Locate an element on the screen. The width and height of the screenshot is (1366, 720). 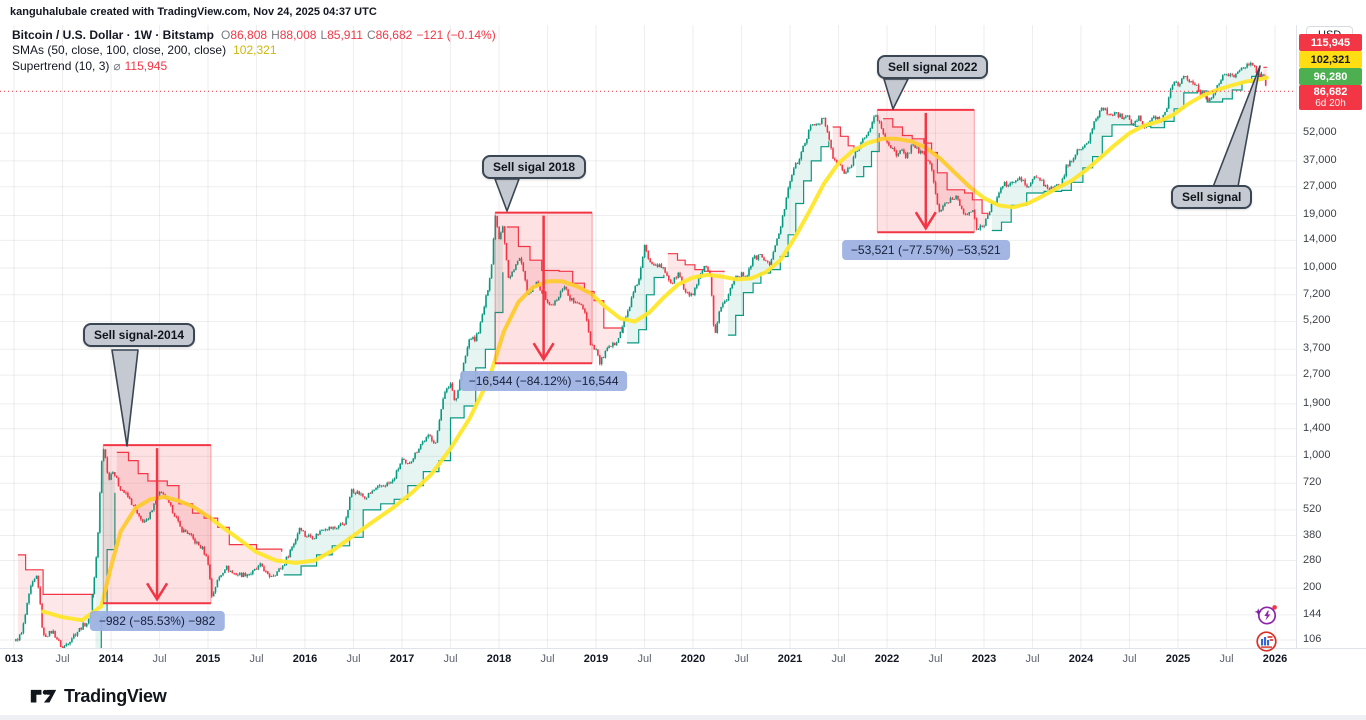
sell-signal-callout: Sell signal is located at coordinates (1212, 197).